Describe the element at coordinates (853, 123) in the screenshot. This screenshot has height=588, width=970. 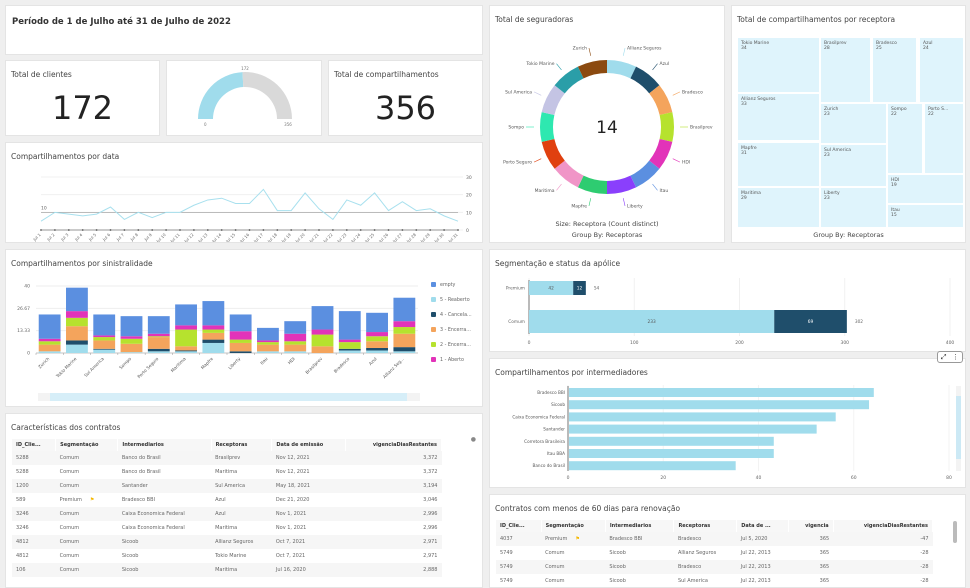
I see `treemap-cell: Zurich 23` at that location.